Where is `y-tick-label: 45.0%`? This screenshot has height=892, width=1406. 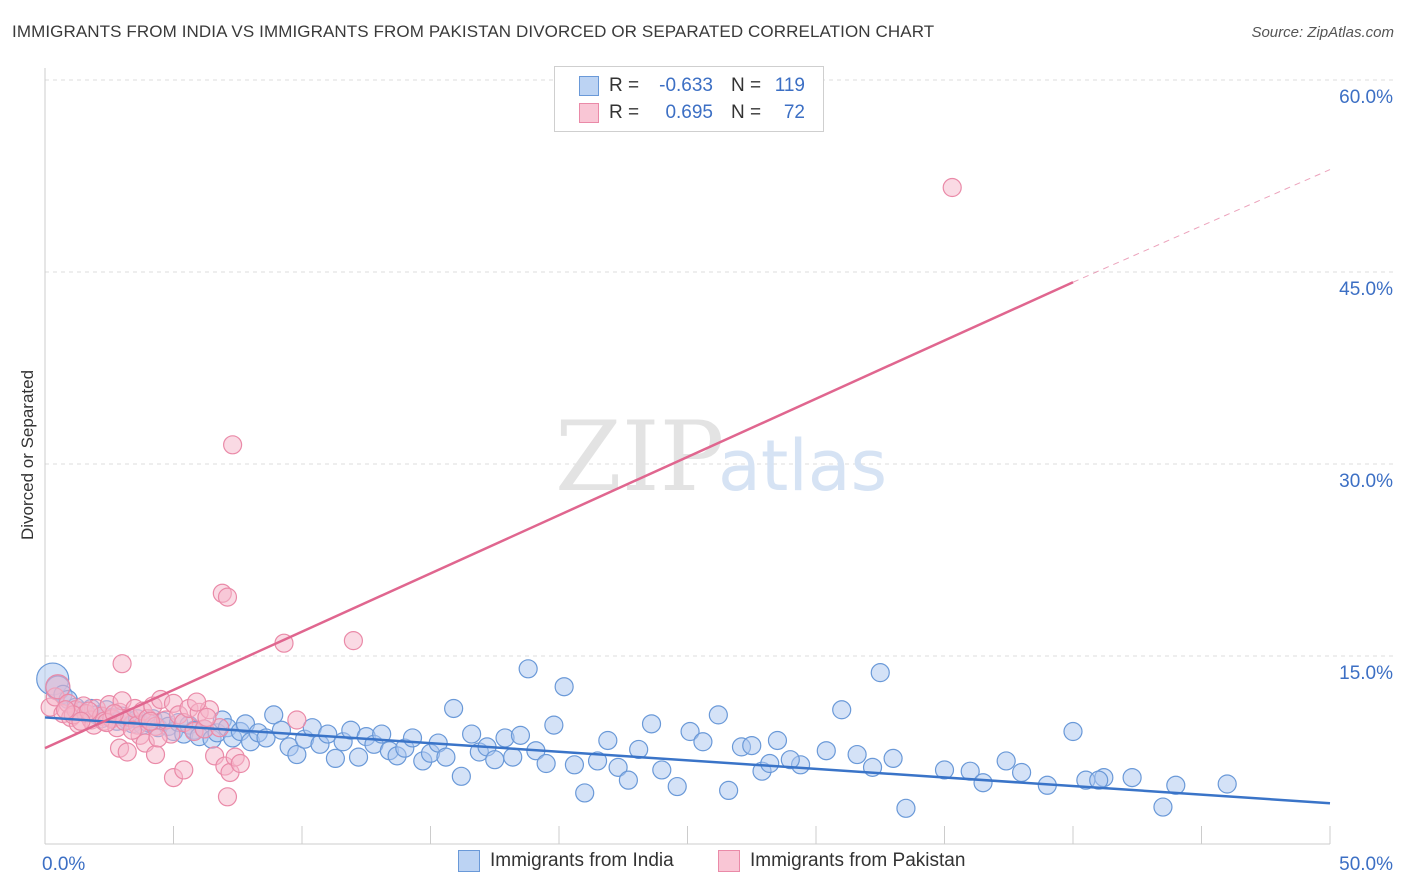 y-tick-label: 45.0% is located at coordinates (1366, 289).